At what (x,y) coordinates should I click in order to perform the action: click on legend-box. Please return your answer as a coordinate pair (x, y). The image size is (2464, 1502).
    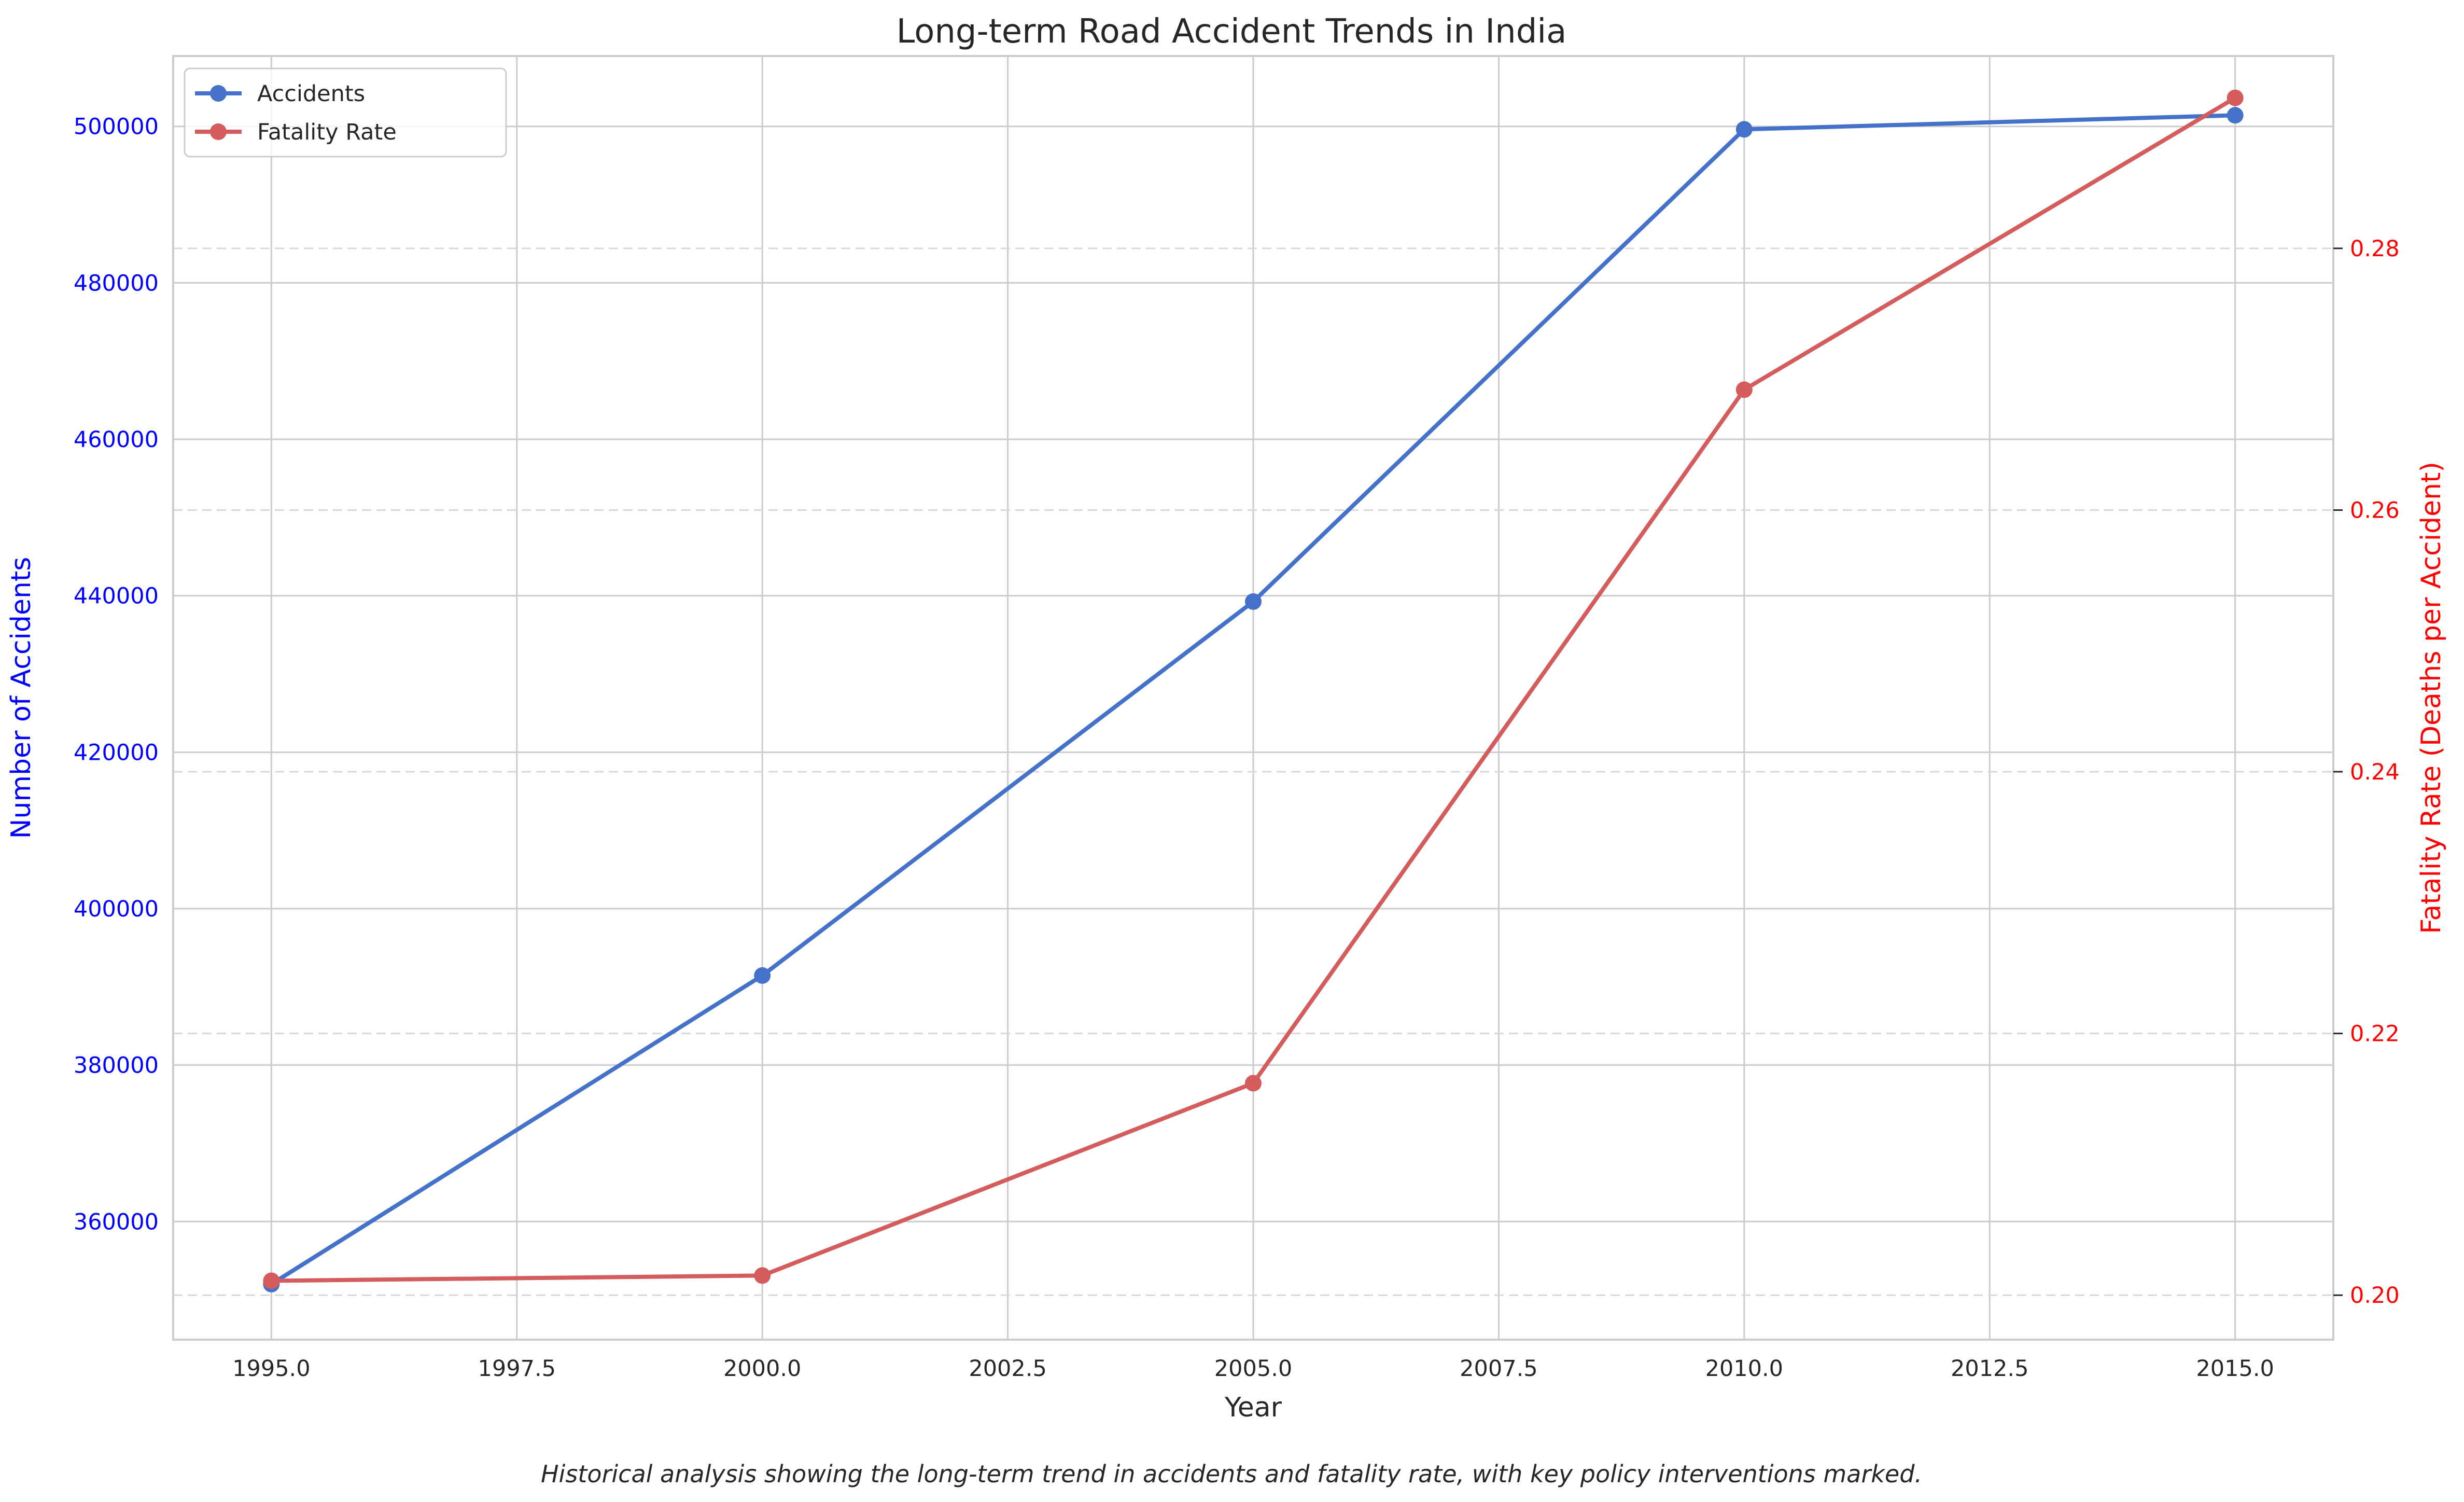
    Looking at the image, I should click on (345, 112).